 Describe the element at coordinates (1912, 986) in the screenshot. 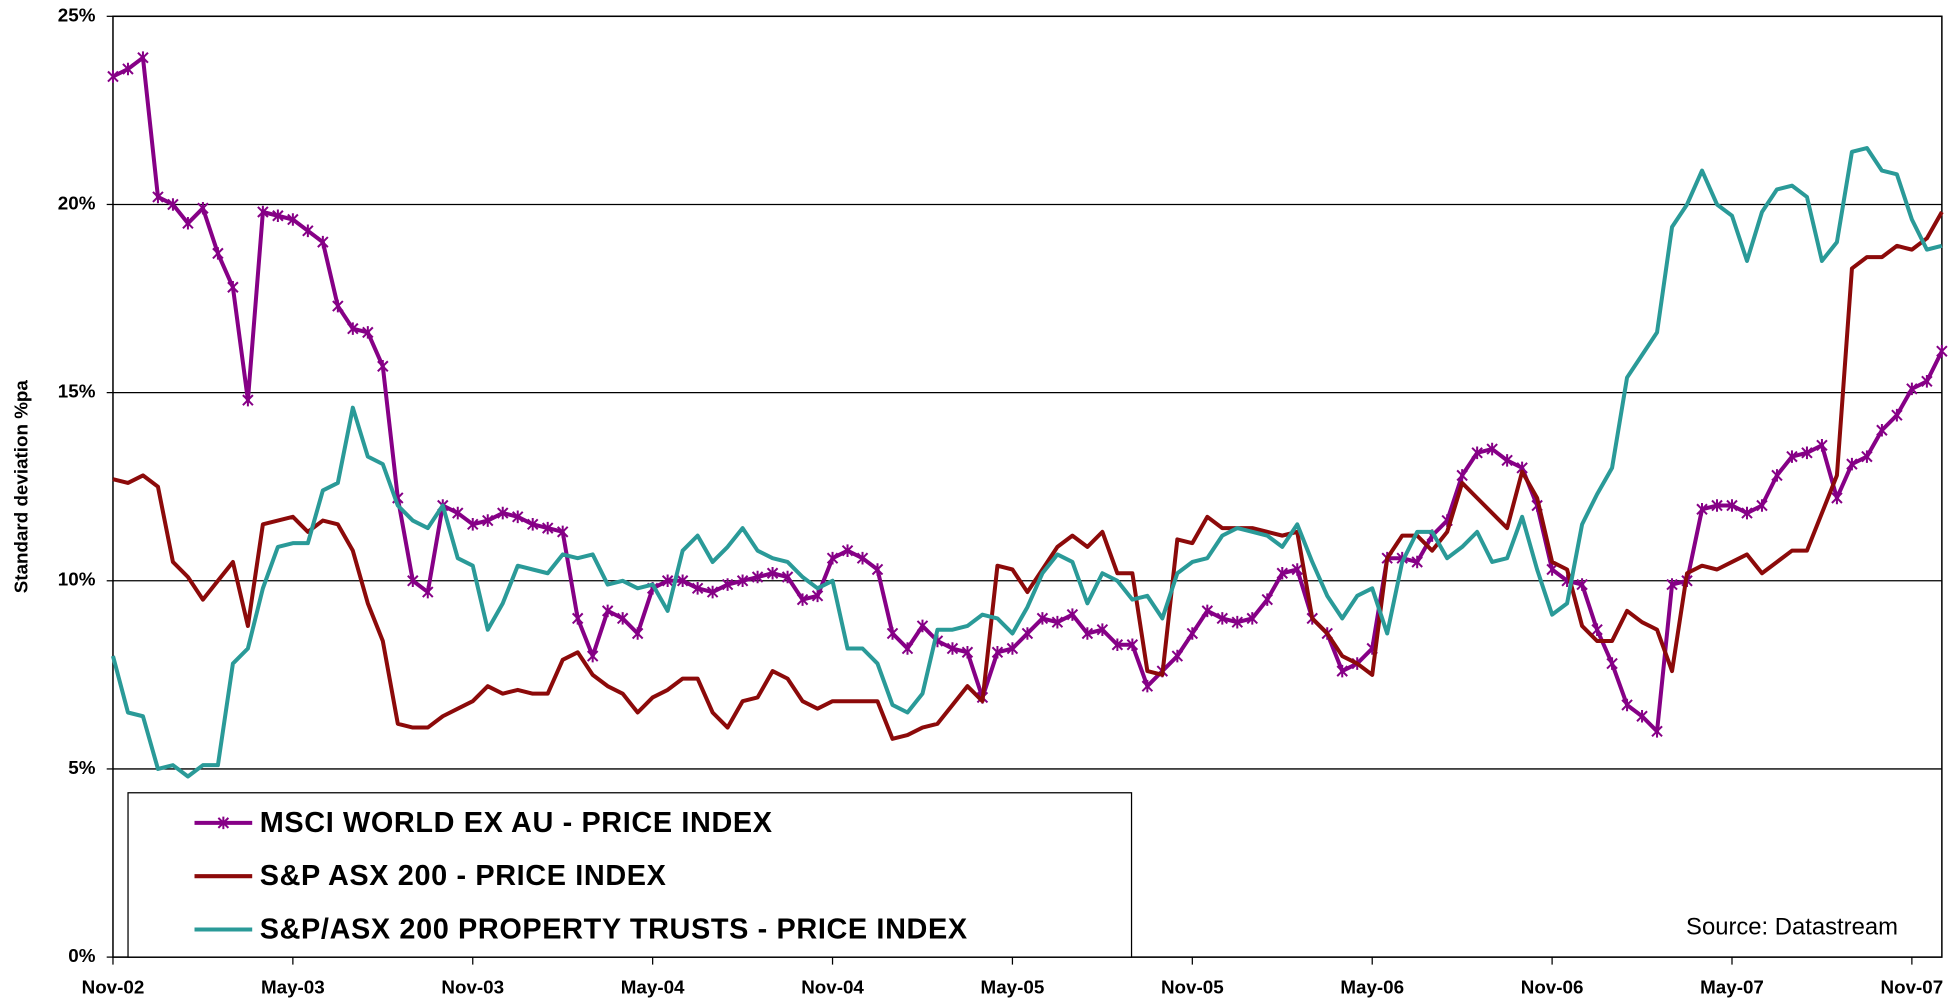

I see `x-tick-label: Nov-07` at that location.